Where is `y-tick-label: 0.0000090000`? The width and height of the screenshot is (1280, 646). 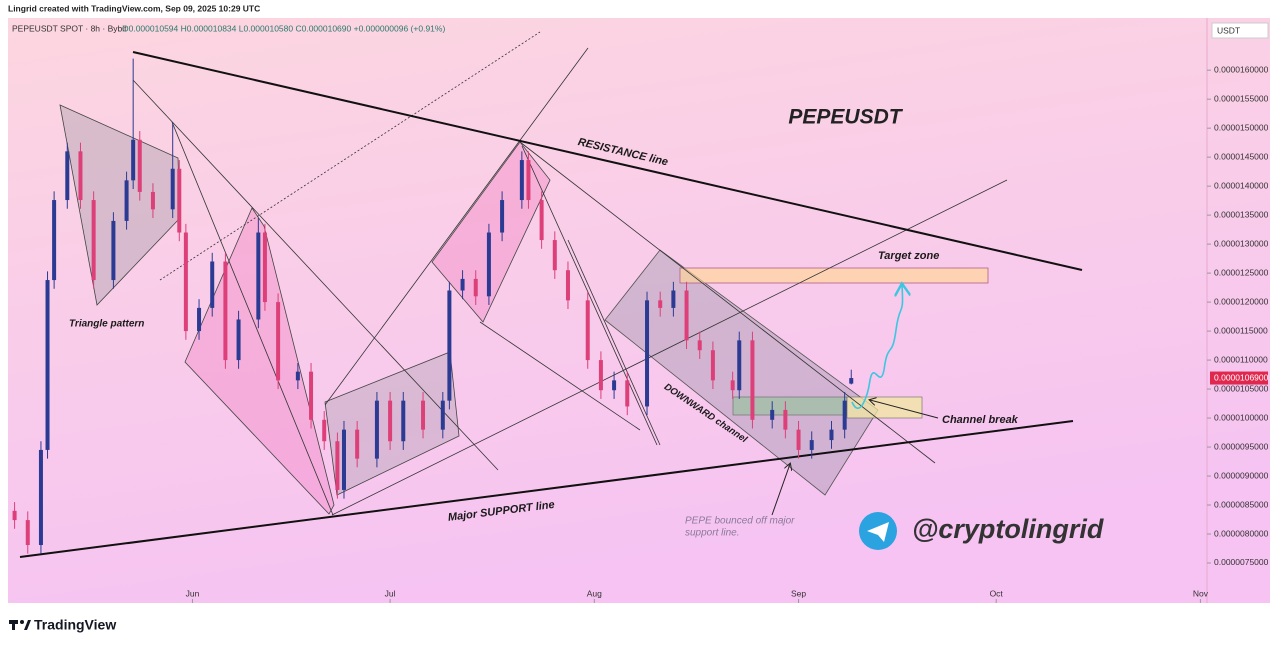 y-tick-label: 0.0000090000 is located at coordinates (1241, 475).